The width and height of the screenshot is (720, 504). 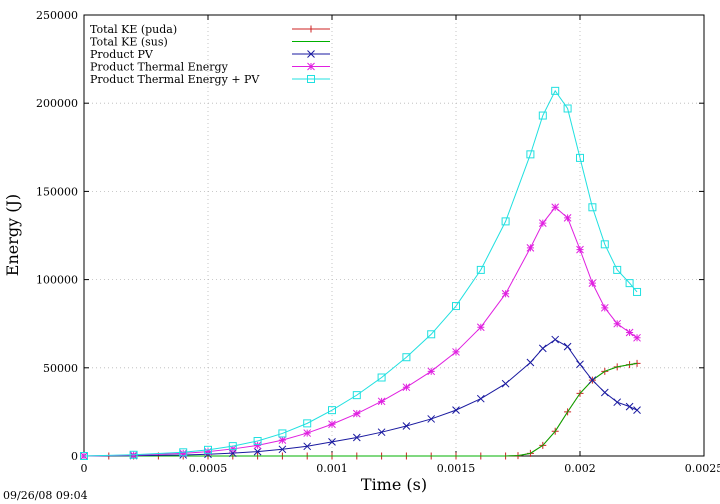 What do you see at coordinates (580, 468) in the screenshot?
I see `x-tick-label: 0.002` at bounding box center [580, 468].